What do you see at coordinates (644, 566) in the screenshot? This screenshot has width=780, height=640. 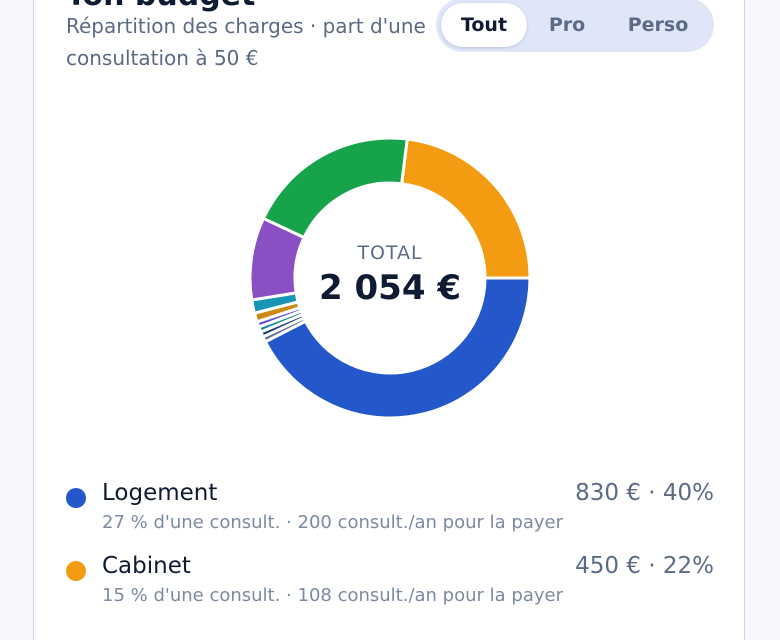 I see `legend-amount: 450 € · 22%` at bounding box center [644, 566].